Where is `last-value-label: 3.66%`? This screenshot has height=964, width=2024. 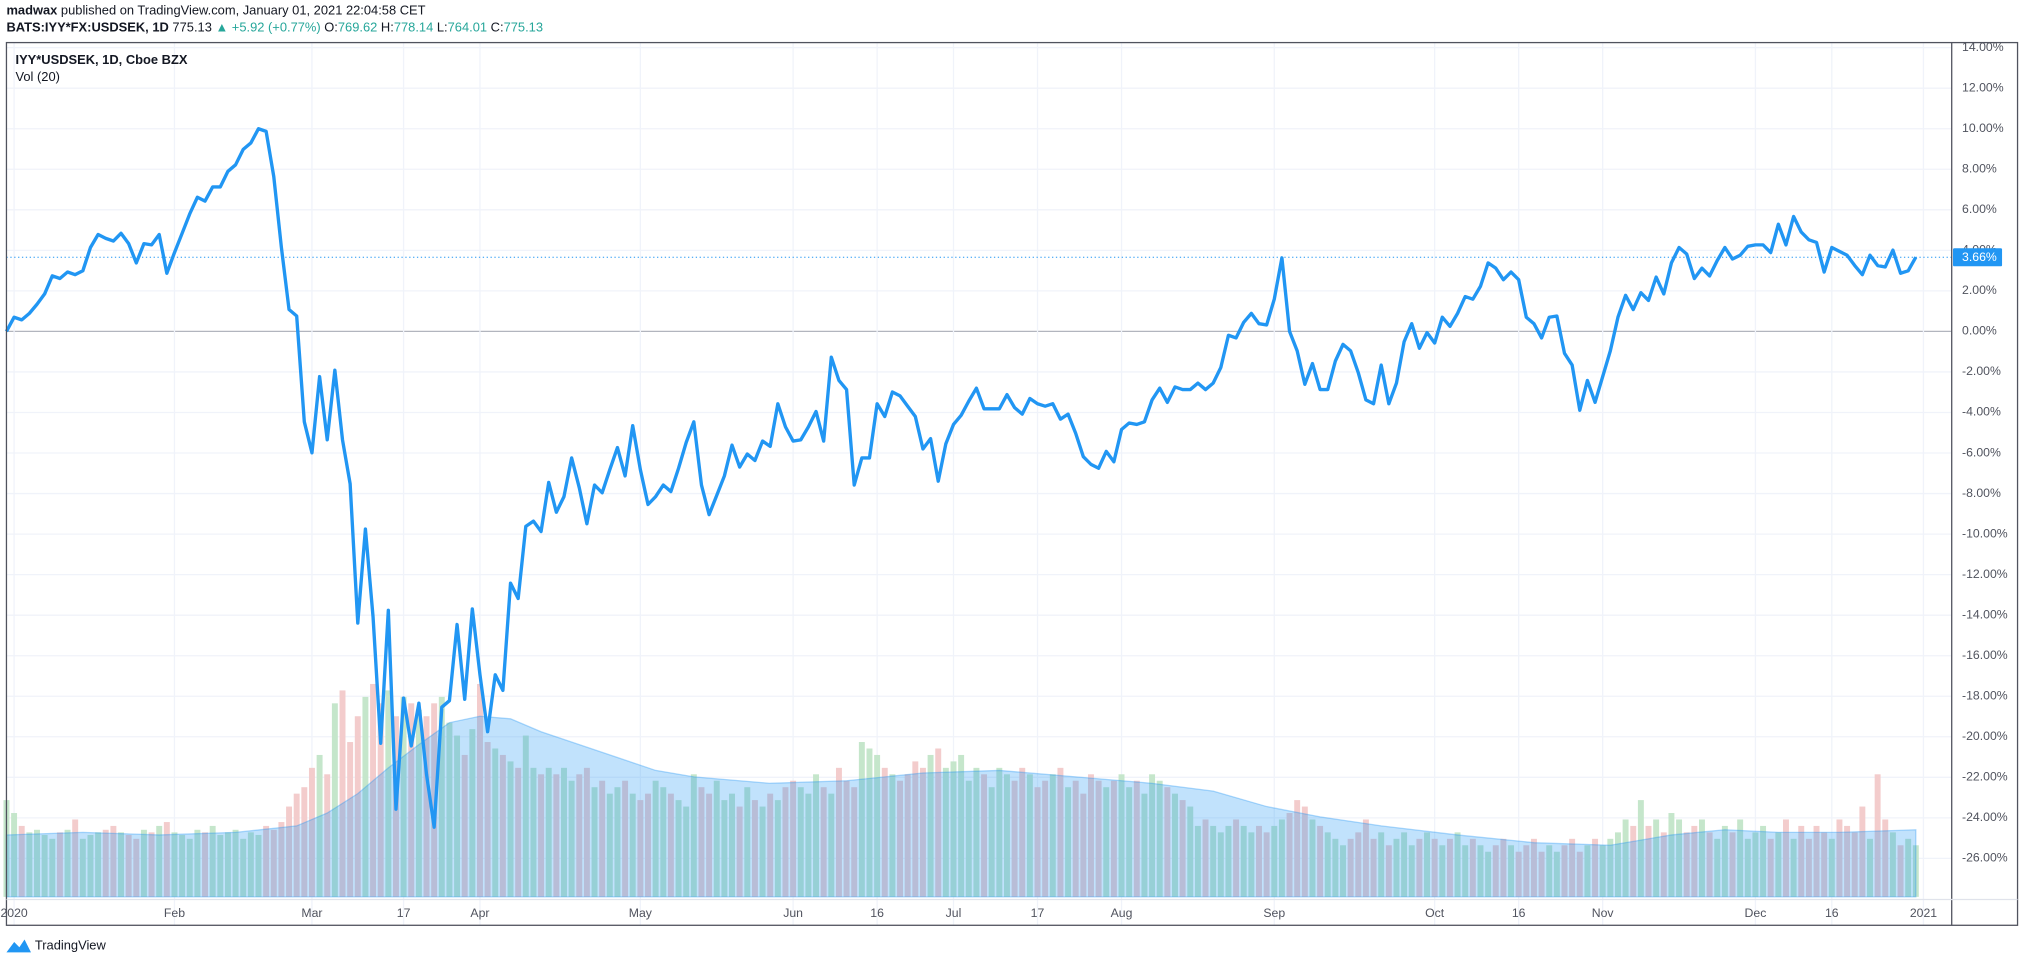
last-value-label: 3.66% is located at coordinates (1979, 257).